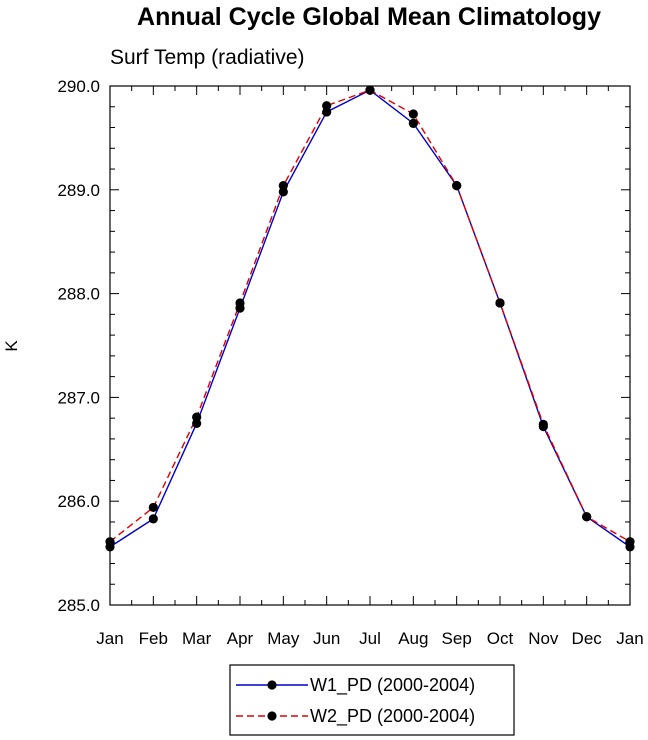 The image size is (648, 740). I want to click on x-tick-label: Nov, so click(543, 638).